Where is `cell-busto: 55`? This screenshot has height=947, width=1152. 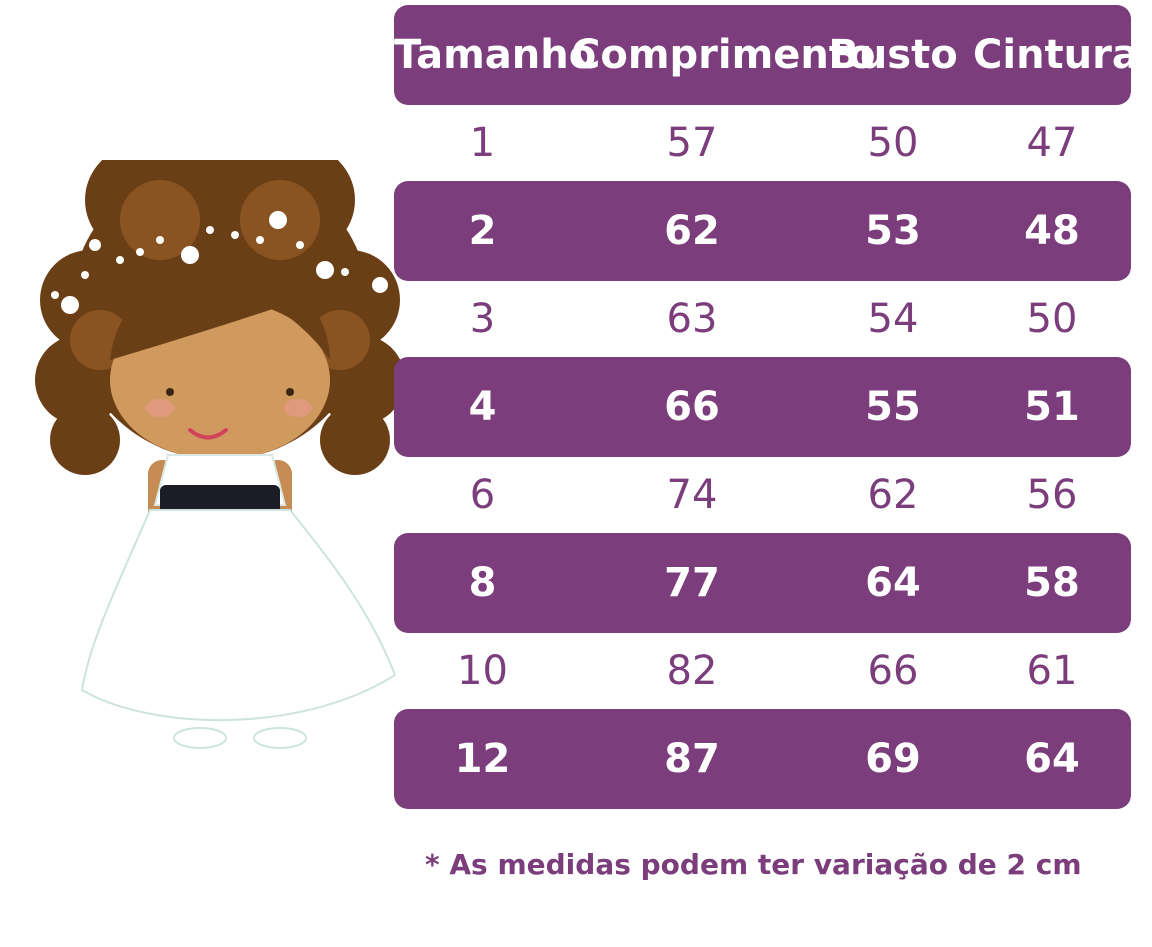
cell-busto: 55 is located at coordinates (893, 407).